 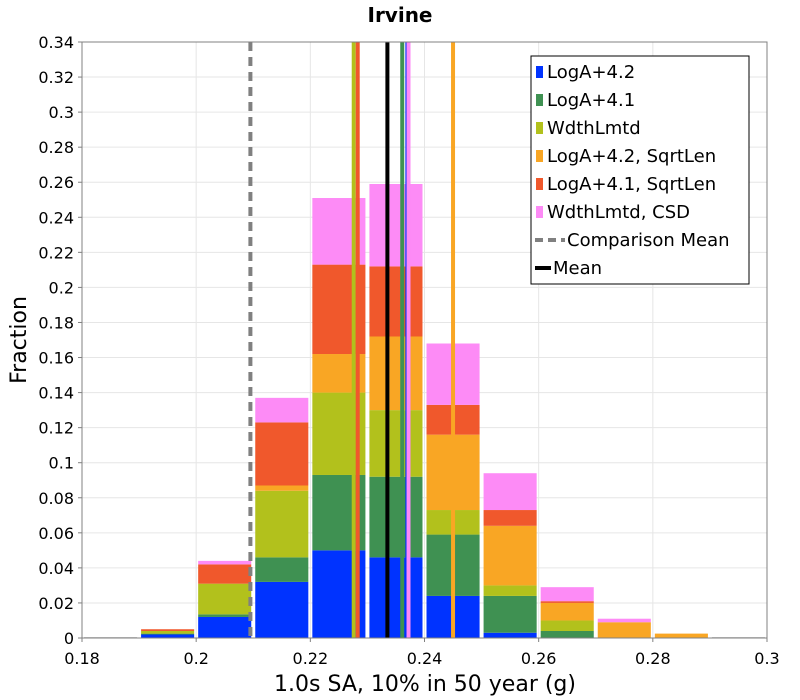 What do you see at coordinates (61, 112) in the screenshot?
I see `y-tick-label: 0.3` at bounding box center [61, 112].